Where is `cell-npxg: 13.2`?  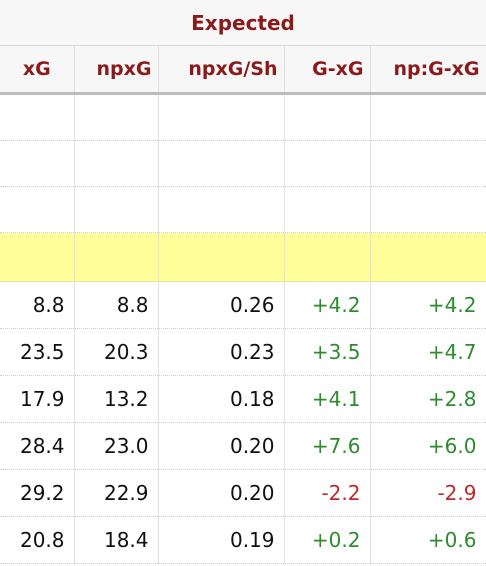
cell-npxg: 13.2 is located at coordinates (116, 399).